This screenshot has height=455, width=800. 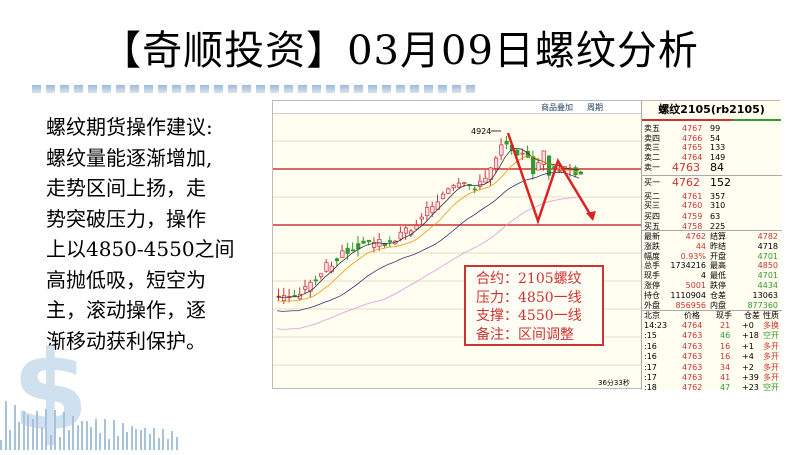 I want to click on column-header: 现手, so click(x=724, y=315).